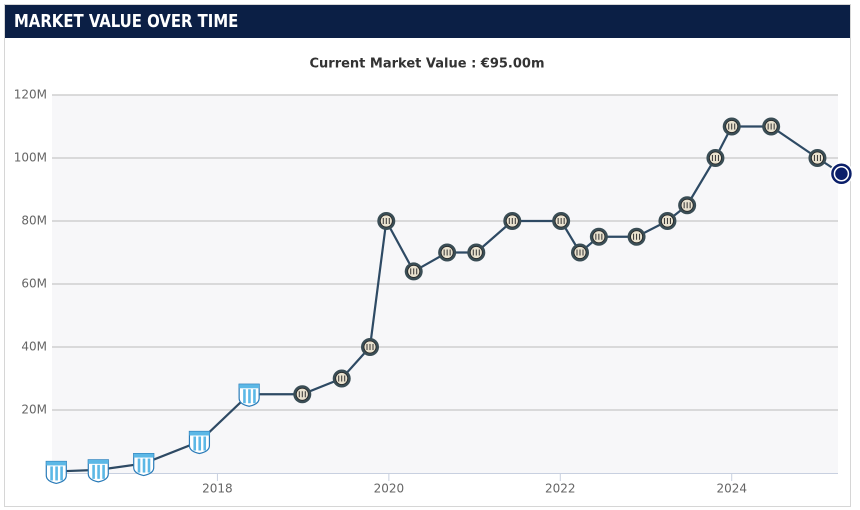  I want to click on x-tick-label: 2020, so click(389, 489).